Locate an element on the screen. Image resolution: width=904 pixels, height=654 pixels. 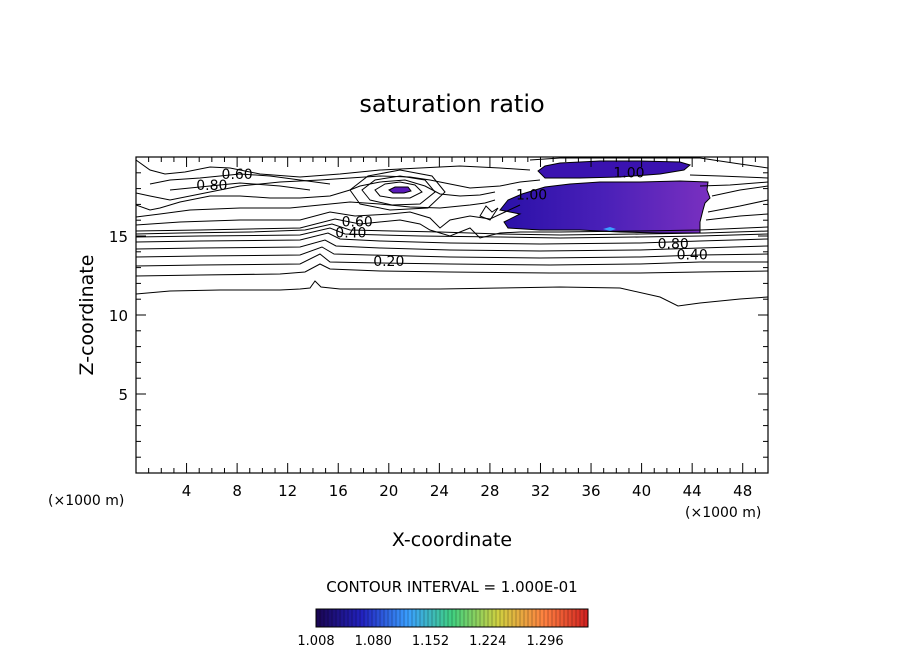
contour-interval-text: CONTOUR INTERVAL = 1.000E-01 is located at coordinates (451, 587).